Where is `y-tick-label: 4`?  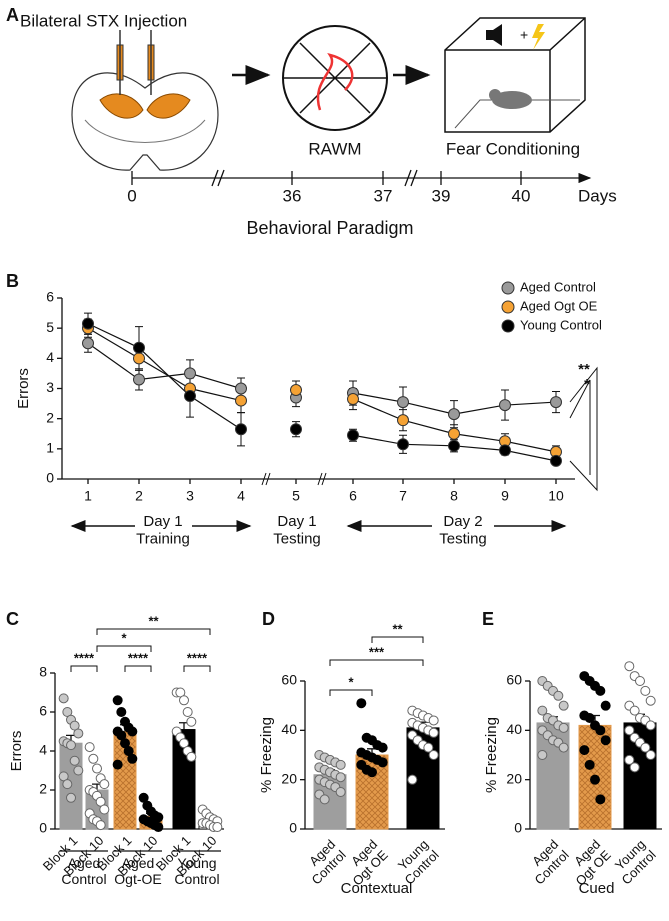
y-tick-label: 4 is located at coordinates (50, 357).